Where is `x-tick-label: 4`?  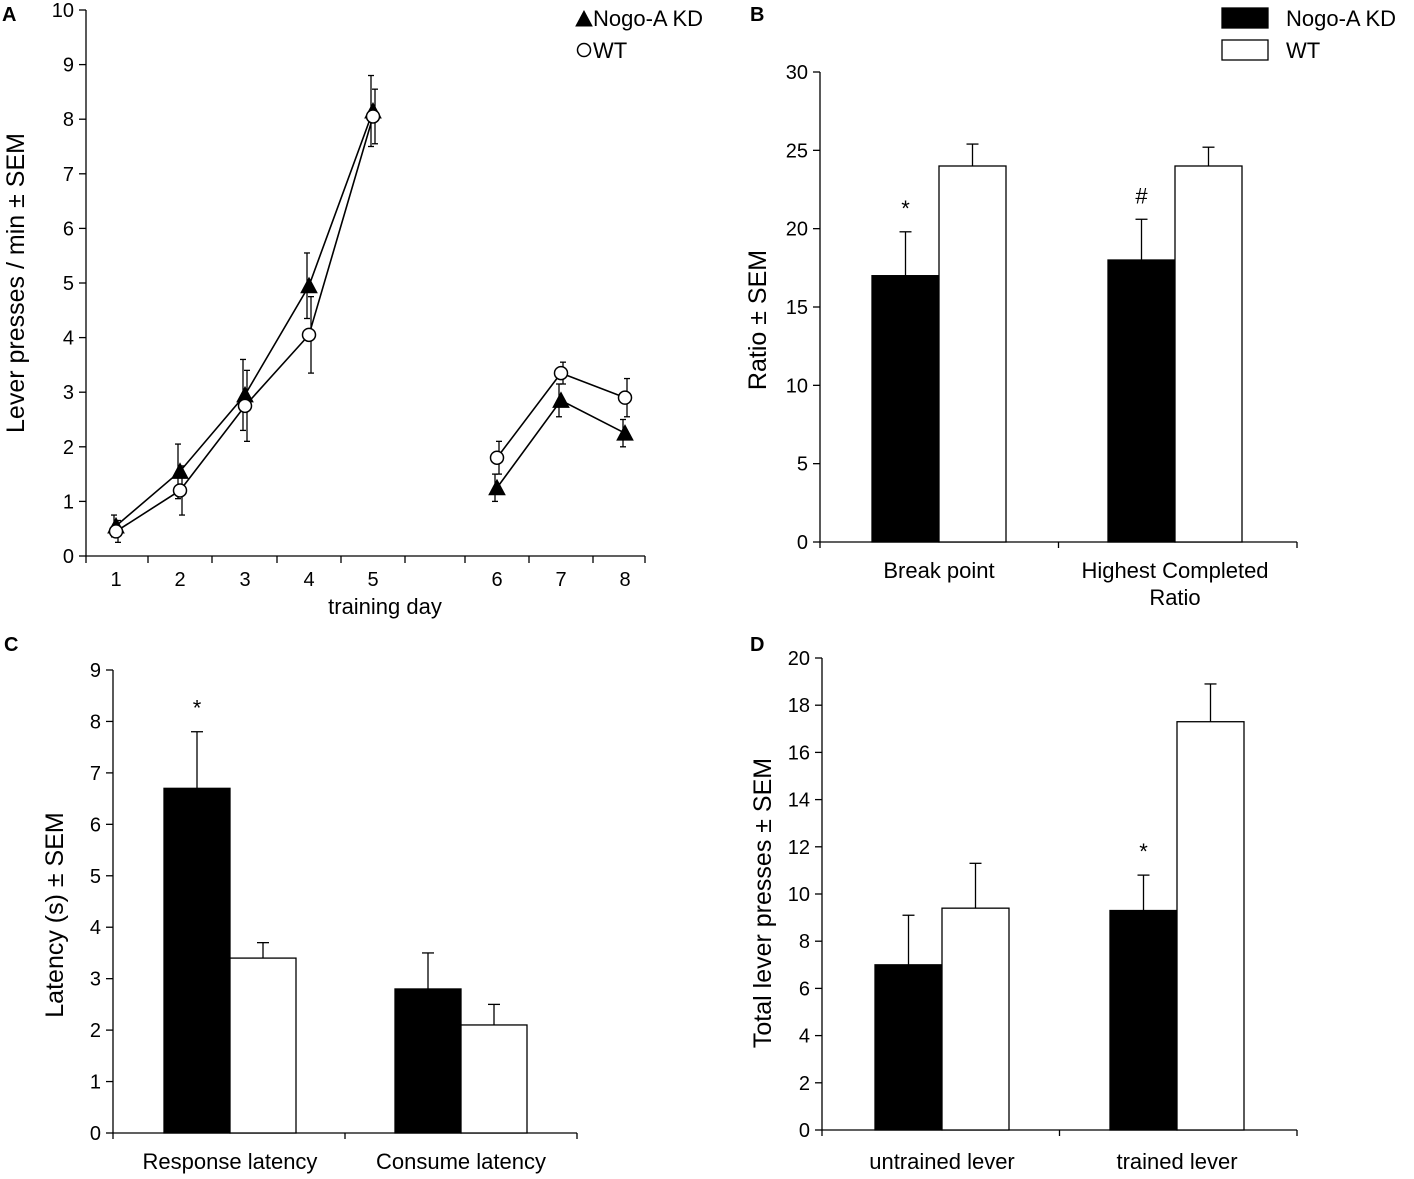
x-tick-label: 4 is located at coordinates (308, 580).